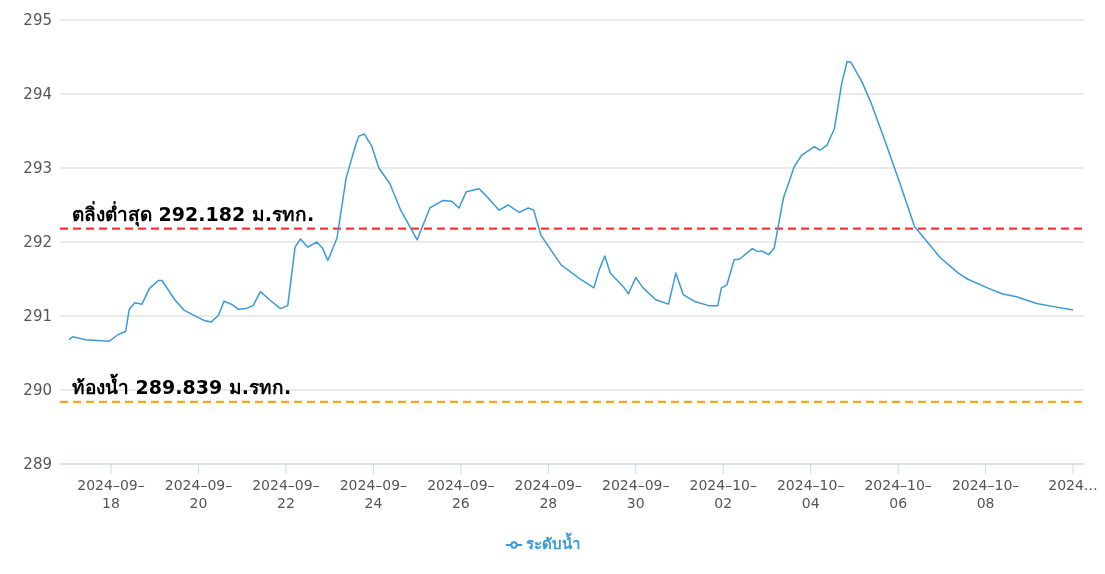 The height and width of the screenshot is (574, 1105). I want to click on x-tick-label: 2024–09–18, so click(111, 494).